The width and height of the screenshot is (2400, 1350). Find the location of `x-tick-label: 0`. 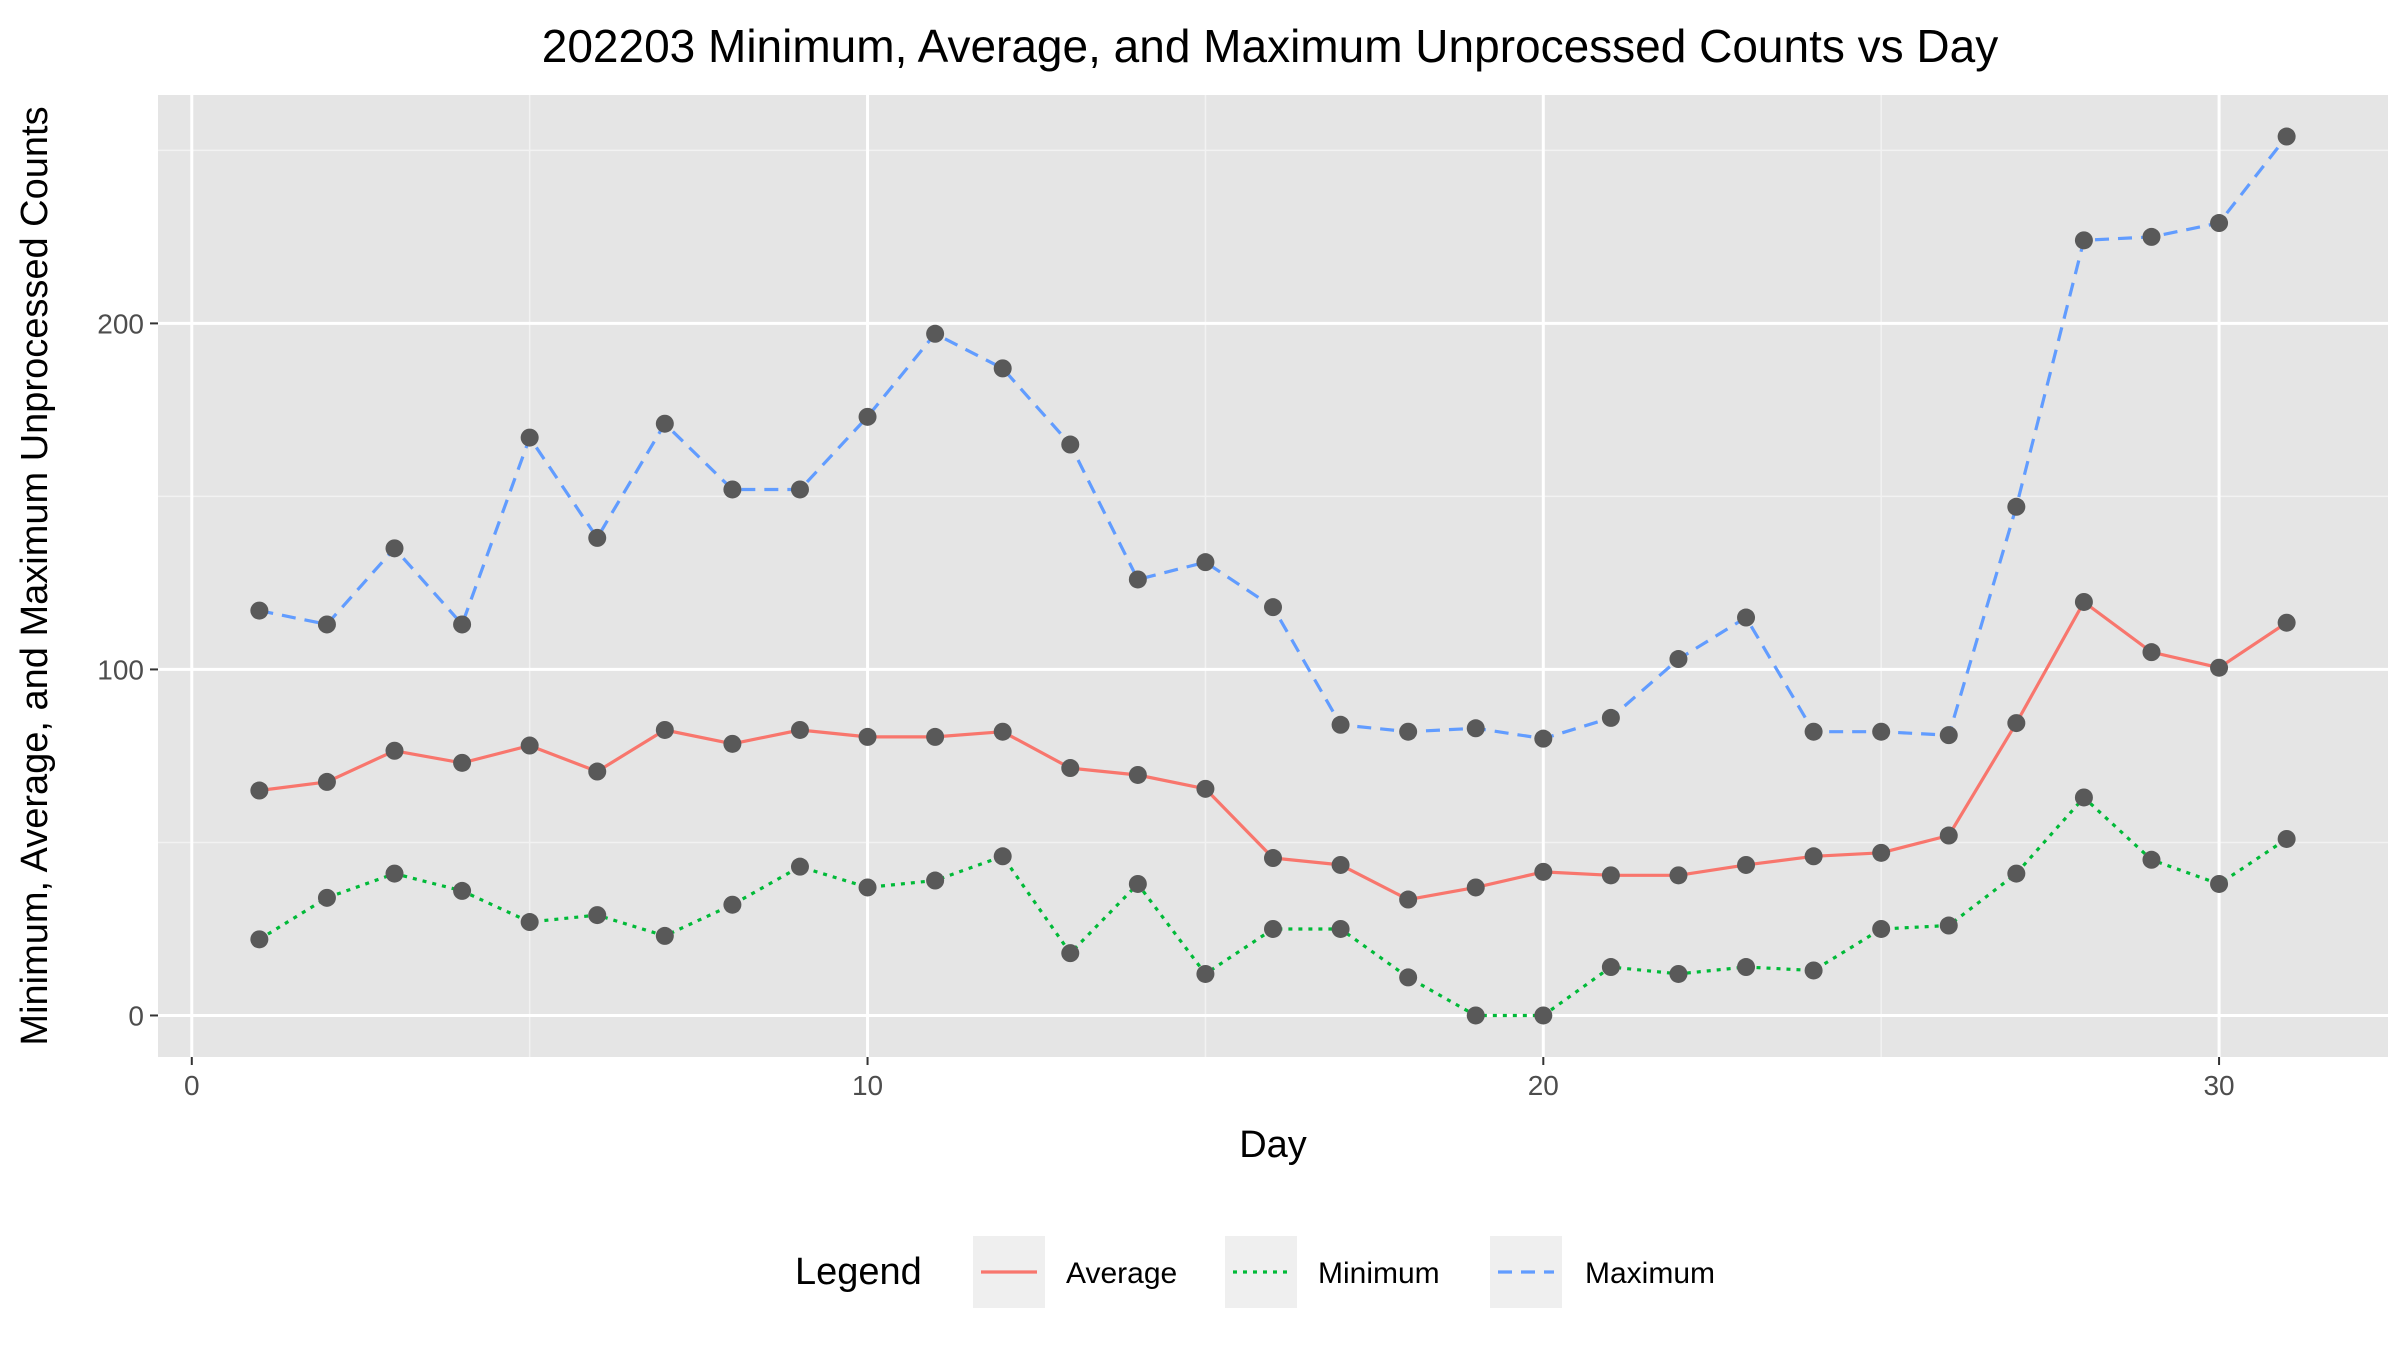

x-tick-label: 0 is located at coordinates (192, 1085).